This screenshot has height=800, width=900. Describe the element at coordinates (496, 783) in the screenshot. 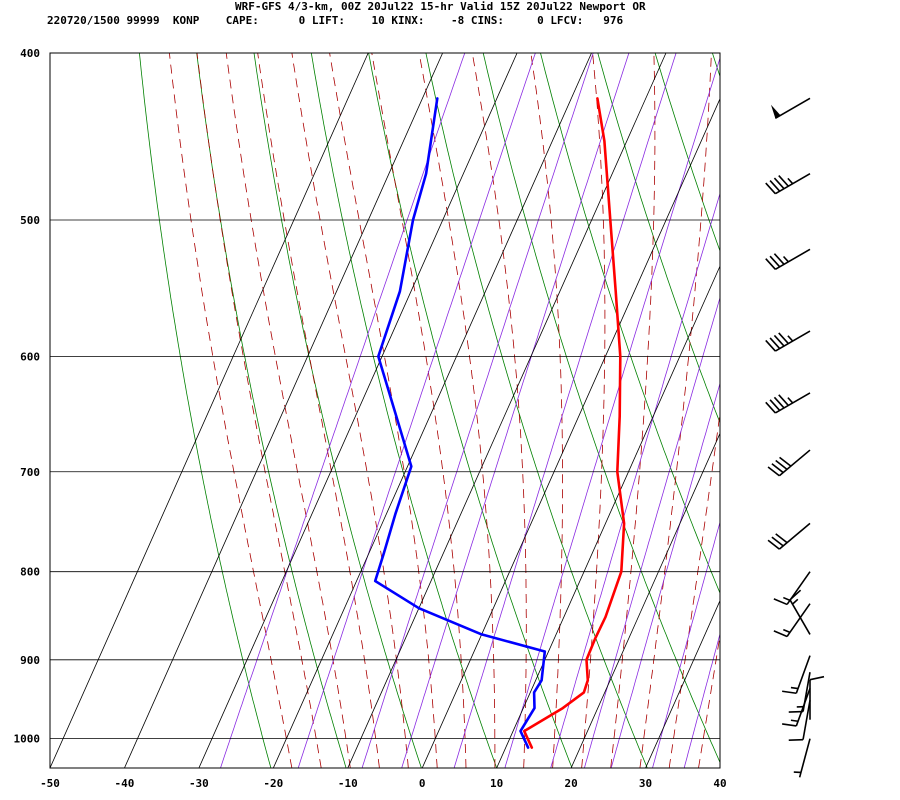

I see `x-tick-label: 10` at that location.